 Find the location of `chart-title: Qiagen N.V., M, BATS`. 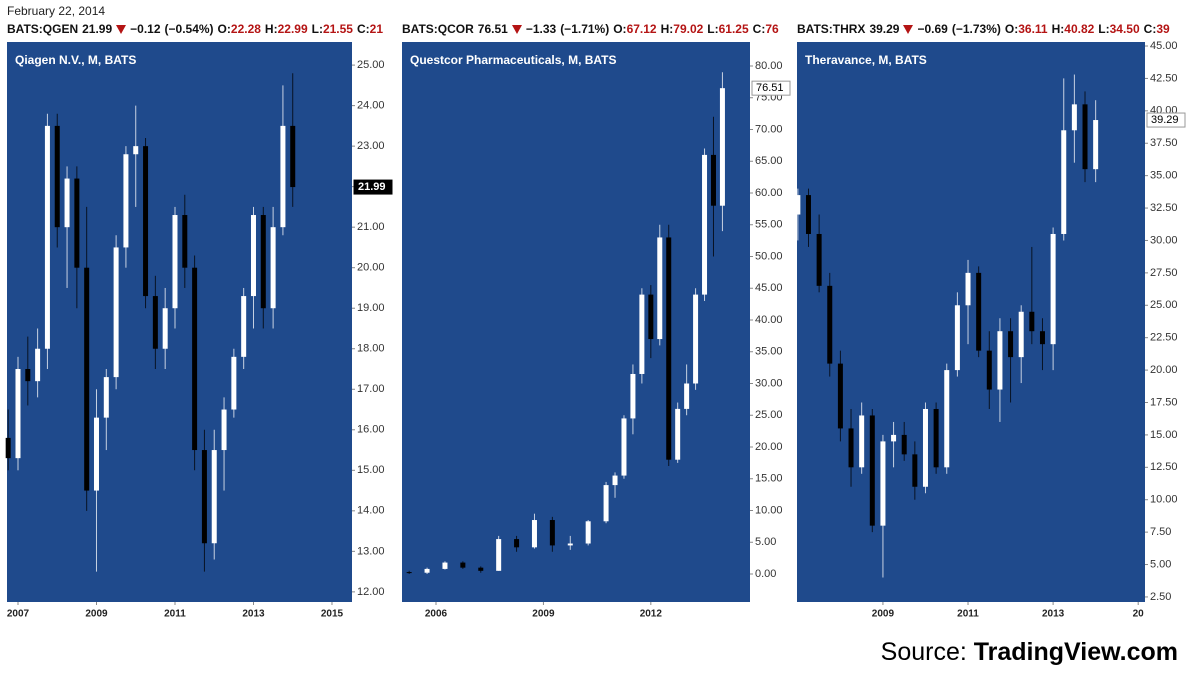

chart-title: Qiagen N.V., M, BATS is located at coordinates (75, 60).